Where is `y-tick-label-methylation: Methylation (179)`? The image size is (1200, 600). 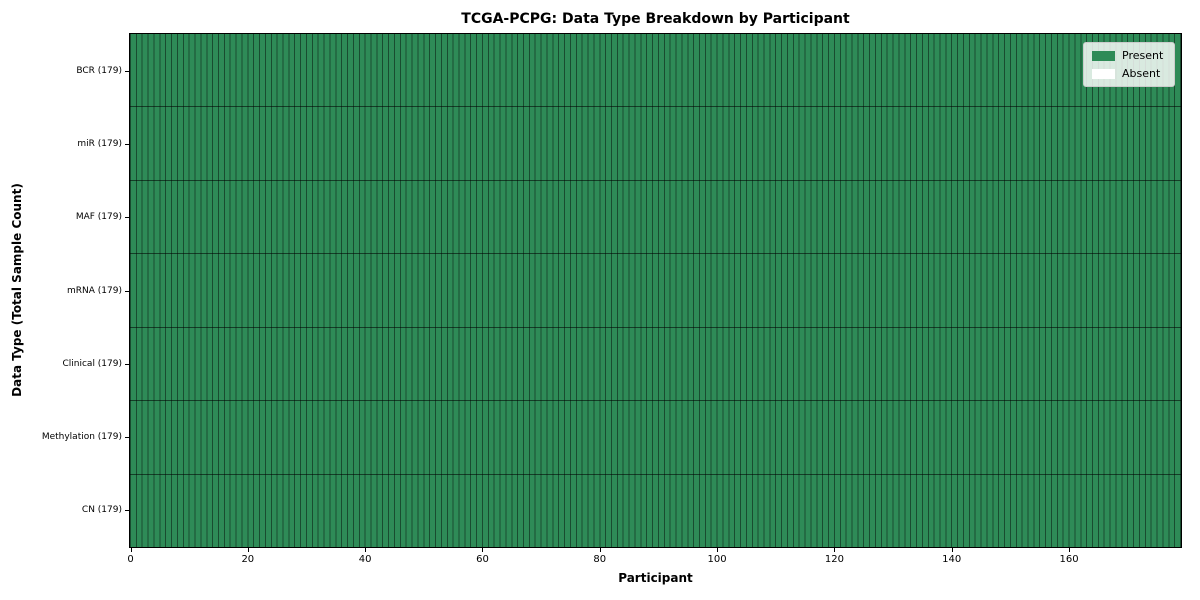
y-tick-label-methylation: Methylation (179) is located at coordinates (81, 436).